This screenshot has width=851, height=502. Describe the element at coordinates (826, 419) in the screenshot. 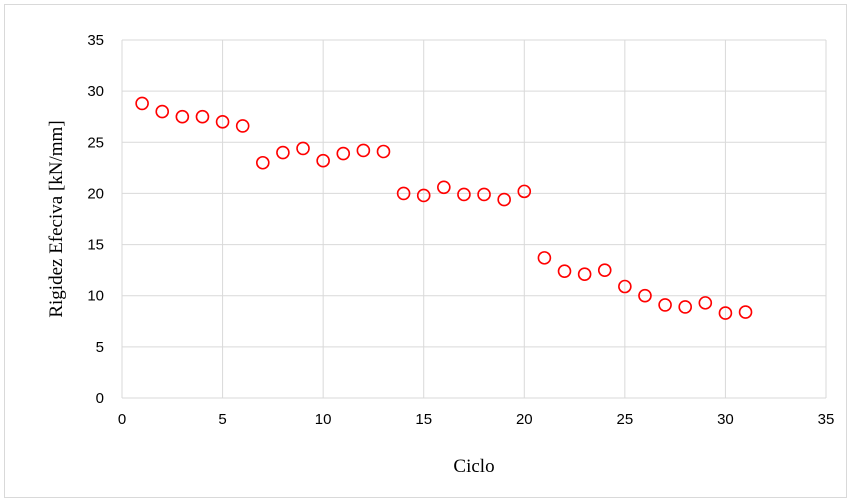

I see `x-tick-label: 35` at that location.